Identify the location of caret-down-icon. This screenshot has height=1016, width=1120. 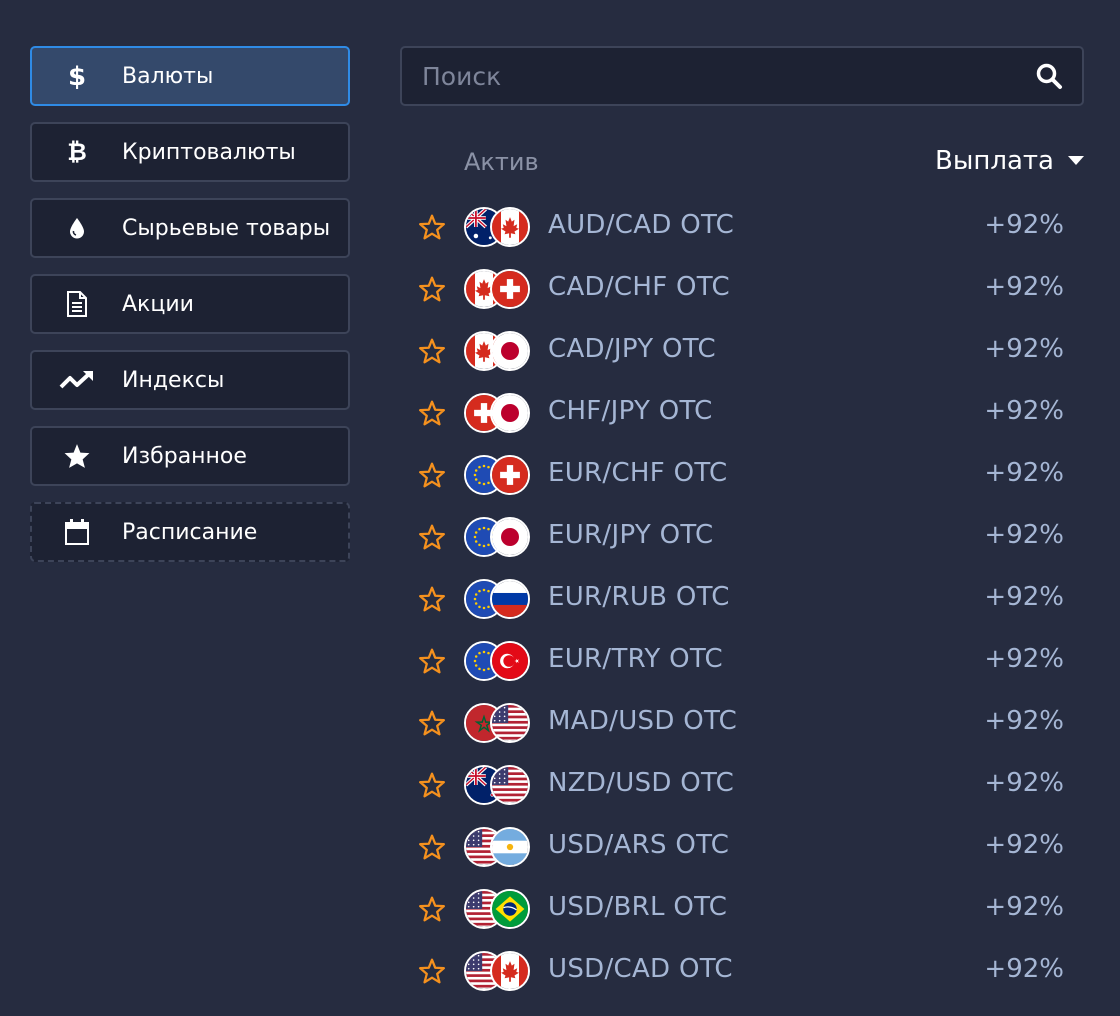
(1076, 160).